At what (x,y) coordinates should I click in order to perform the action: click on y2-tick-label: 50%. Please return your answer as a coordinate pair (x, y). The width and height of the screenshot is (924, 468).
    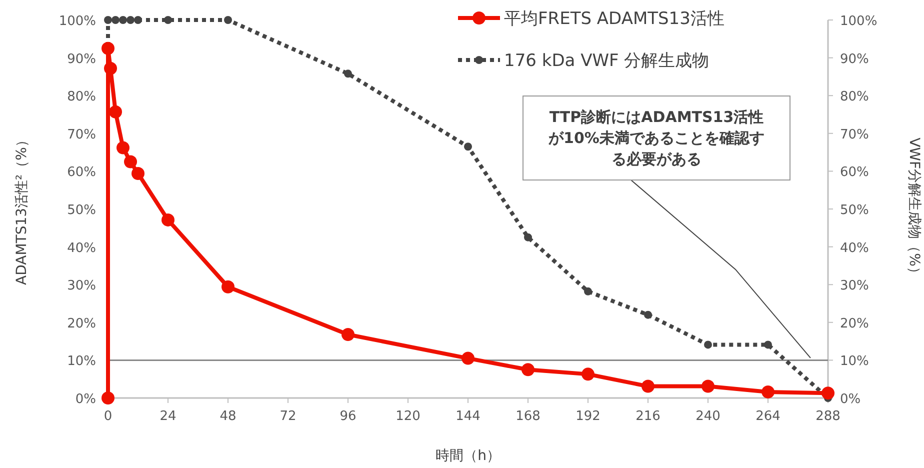
    Looking at the image, I should click on (854, 210).